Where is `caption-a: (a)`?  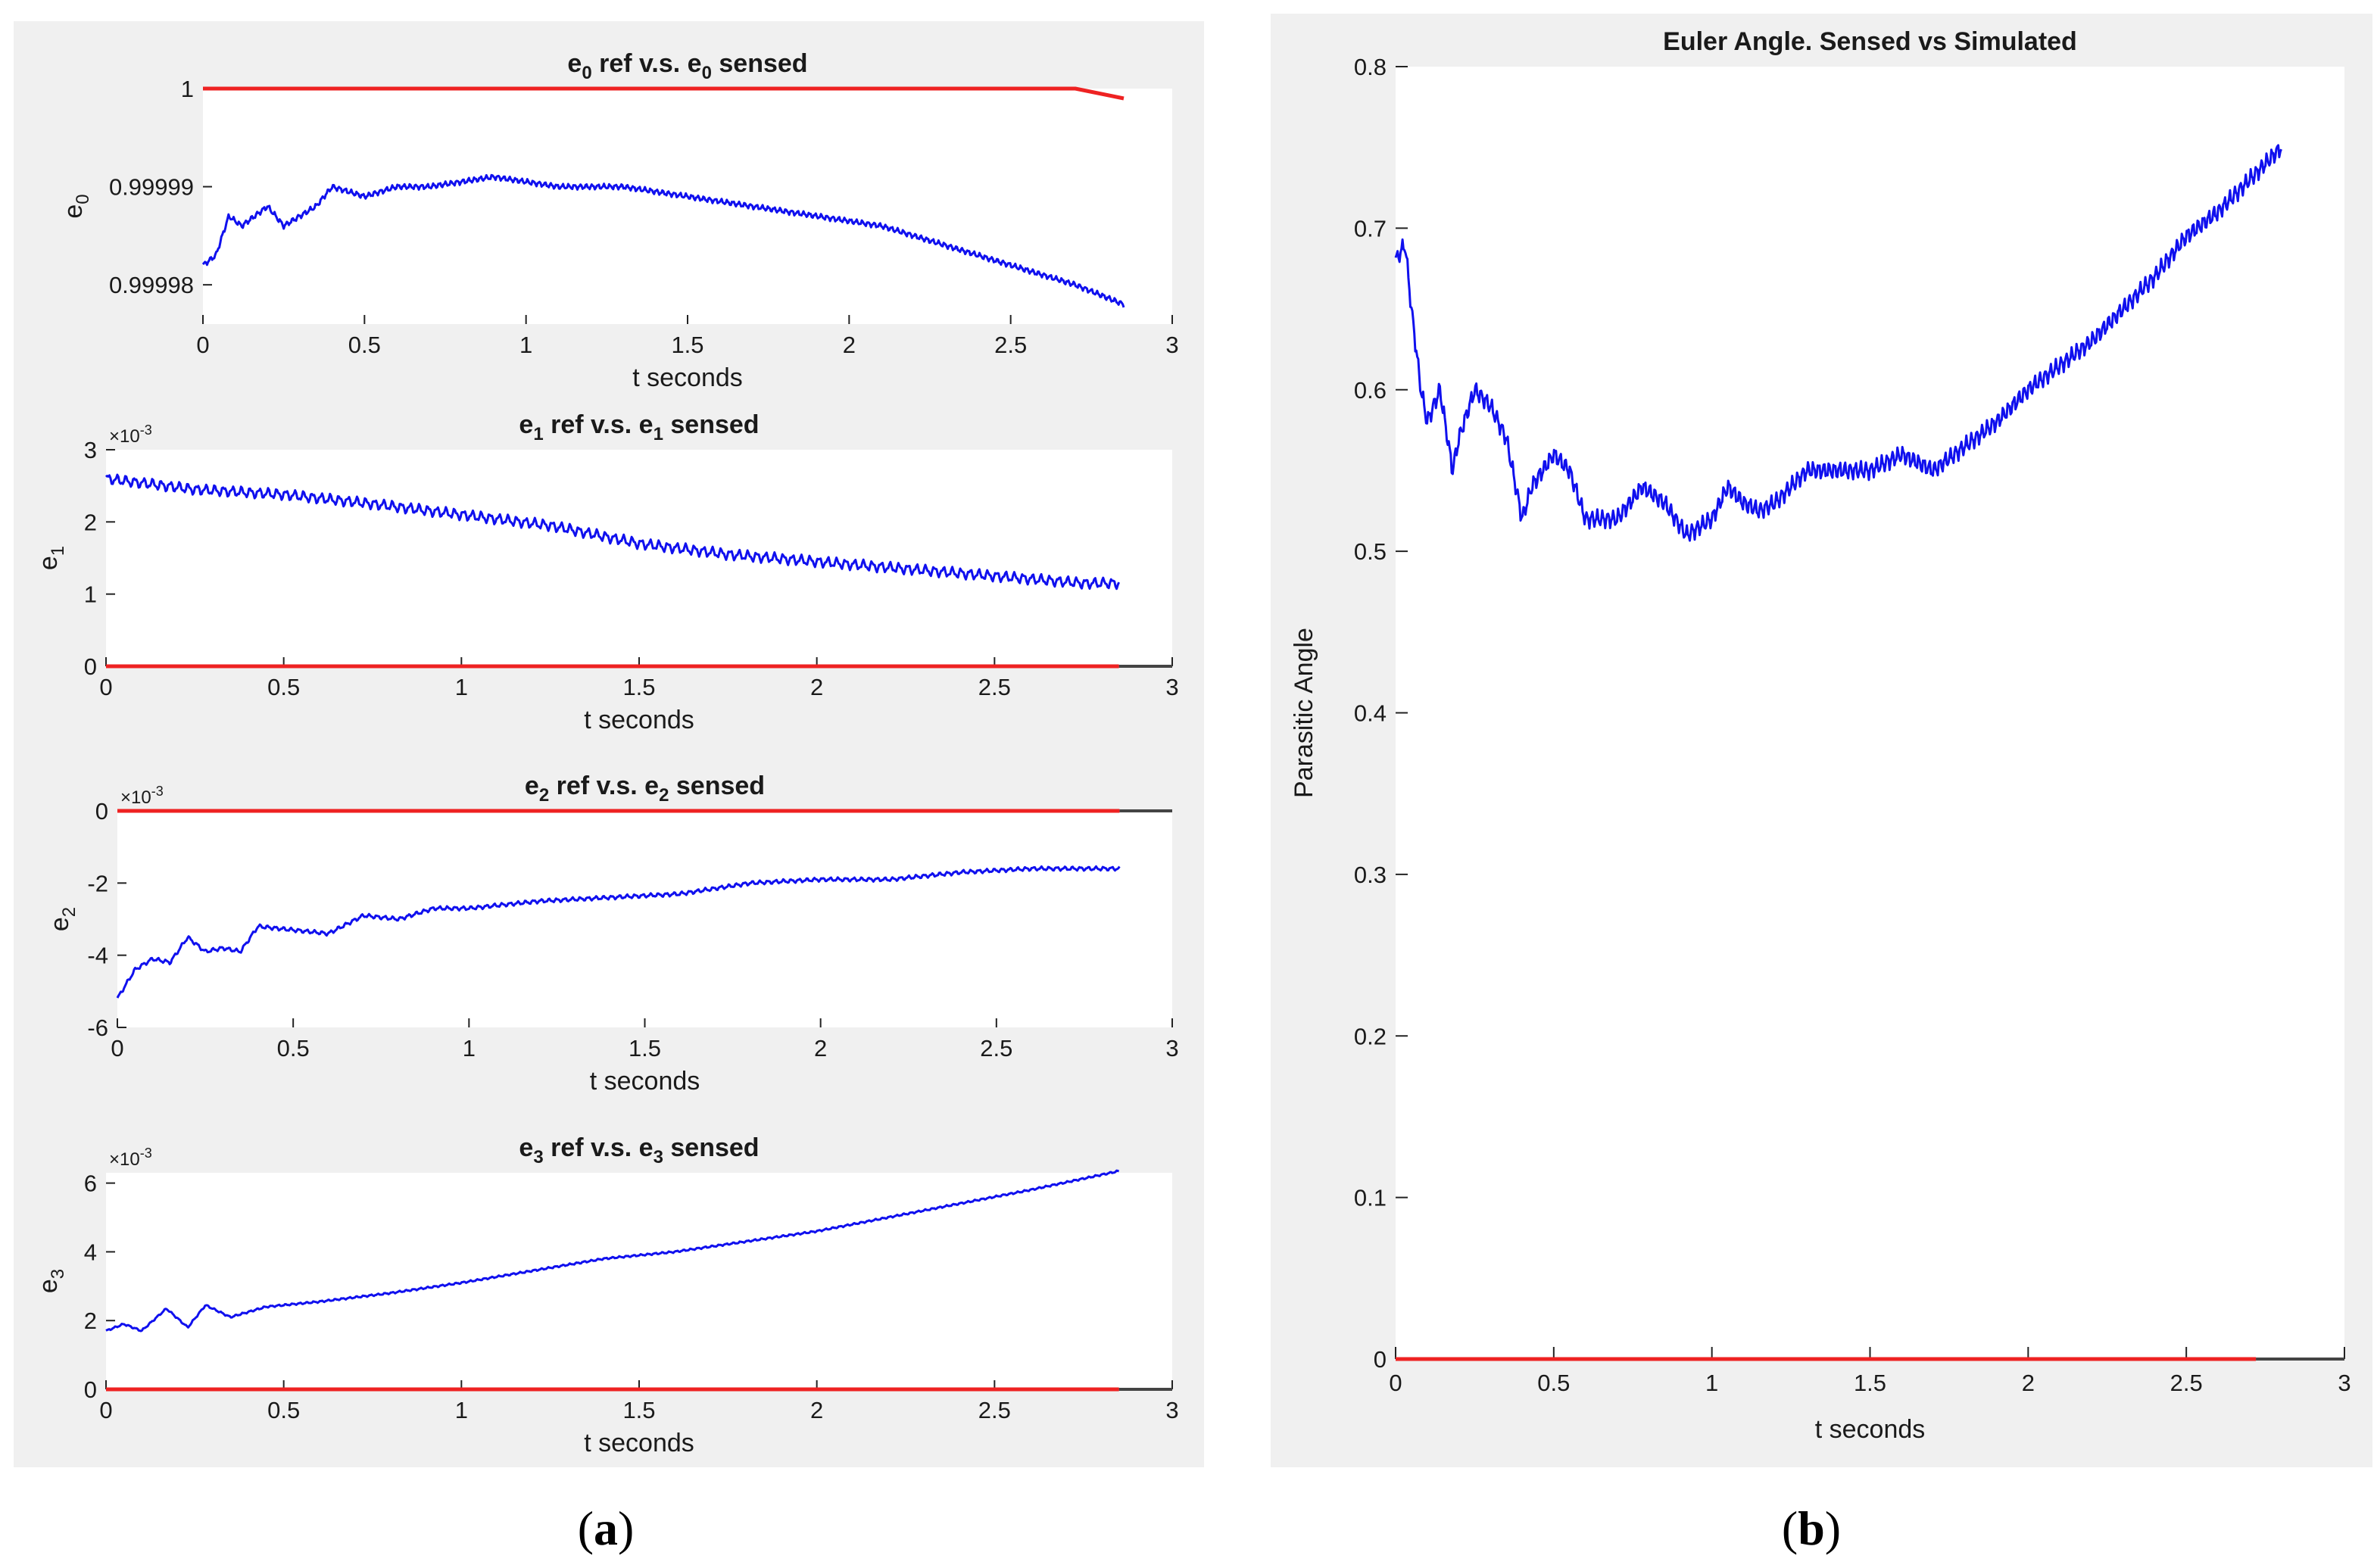 caption-a: (a) is located at coordinates (606, 1528).